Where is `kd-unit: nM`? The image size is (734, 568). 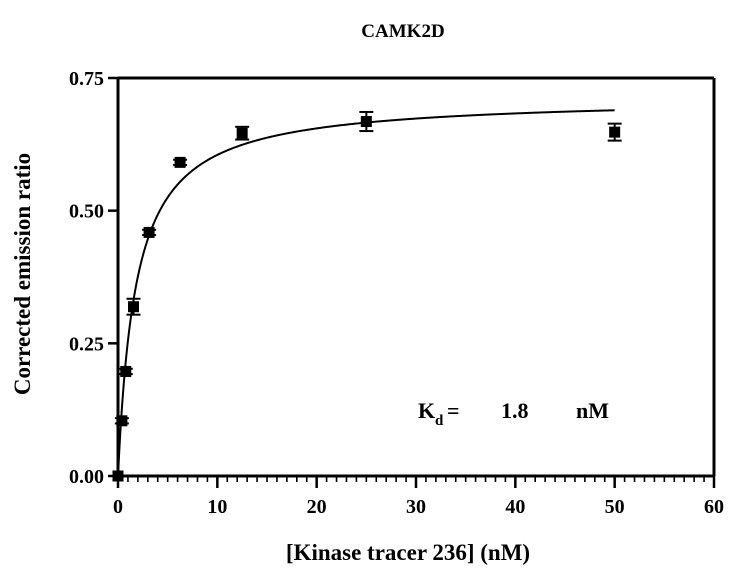
kd-unit: nM is located at coordinates (592, 410).